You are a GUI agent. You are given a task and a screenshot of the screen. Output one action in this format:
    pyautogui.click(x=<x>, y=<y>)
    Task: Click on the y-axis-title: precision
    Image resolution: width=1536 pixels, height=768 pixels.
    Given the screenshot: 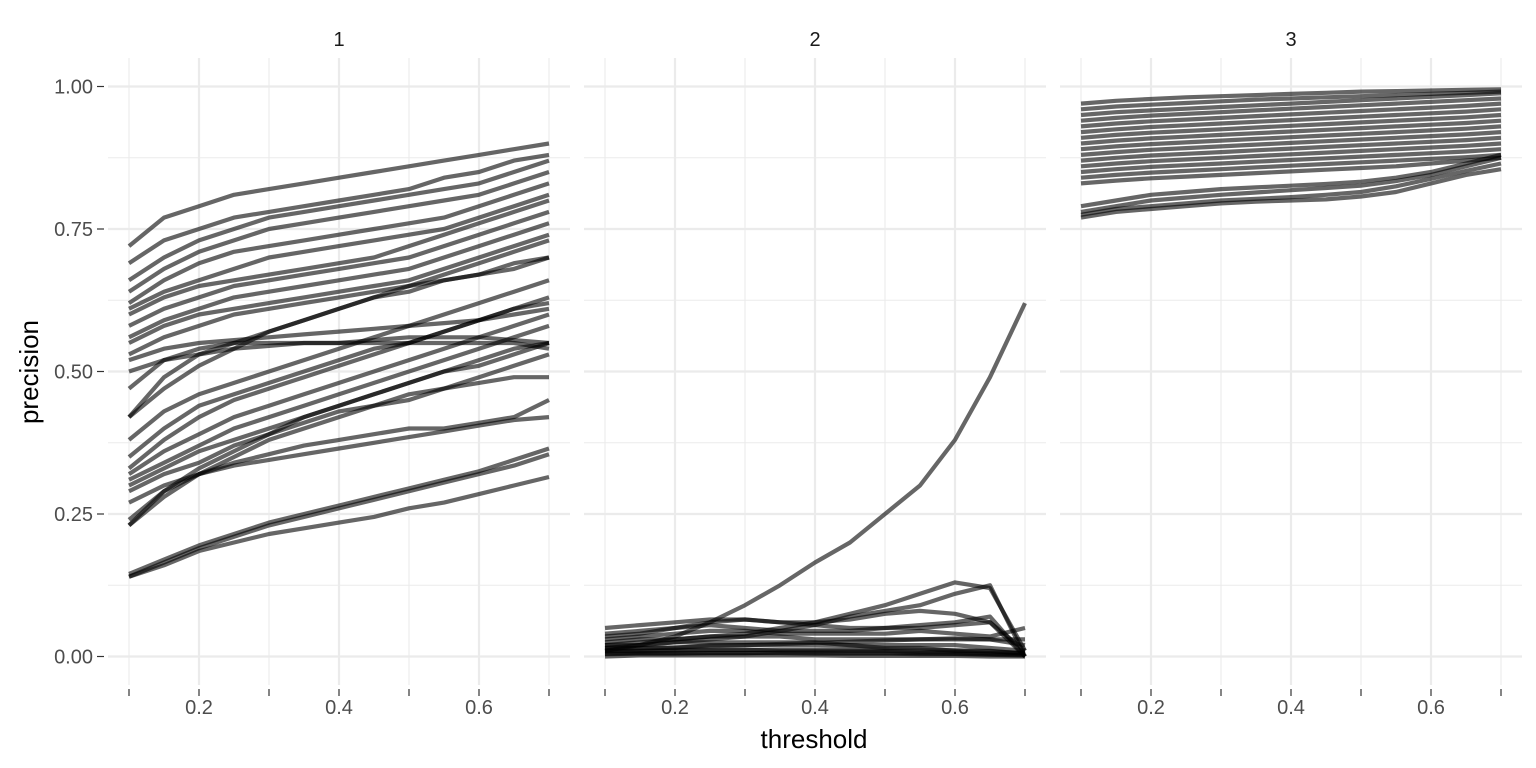 What is the action you would take?
    pyautogui.click(x=29, y=372)
    